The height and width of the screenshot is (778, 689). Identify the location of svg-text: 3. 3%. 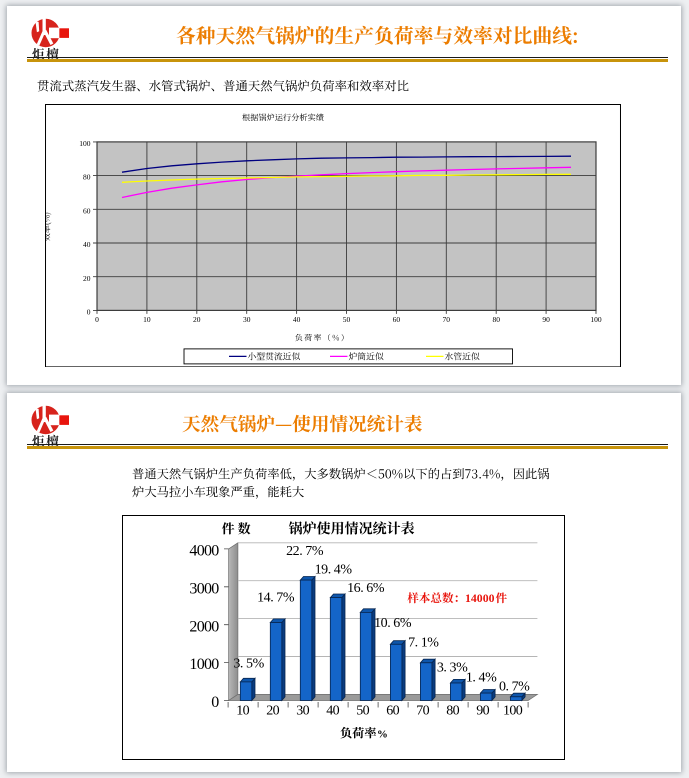
(452, 668).